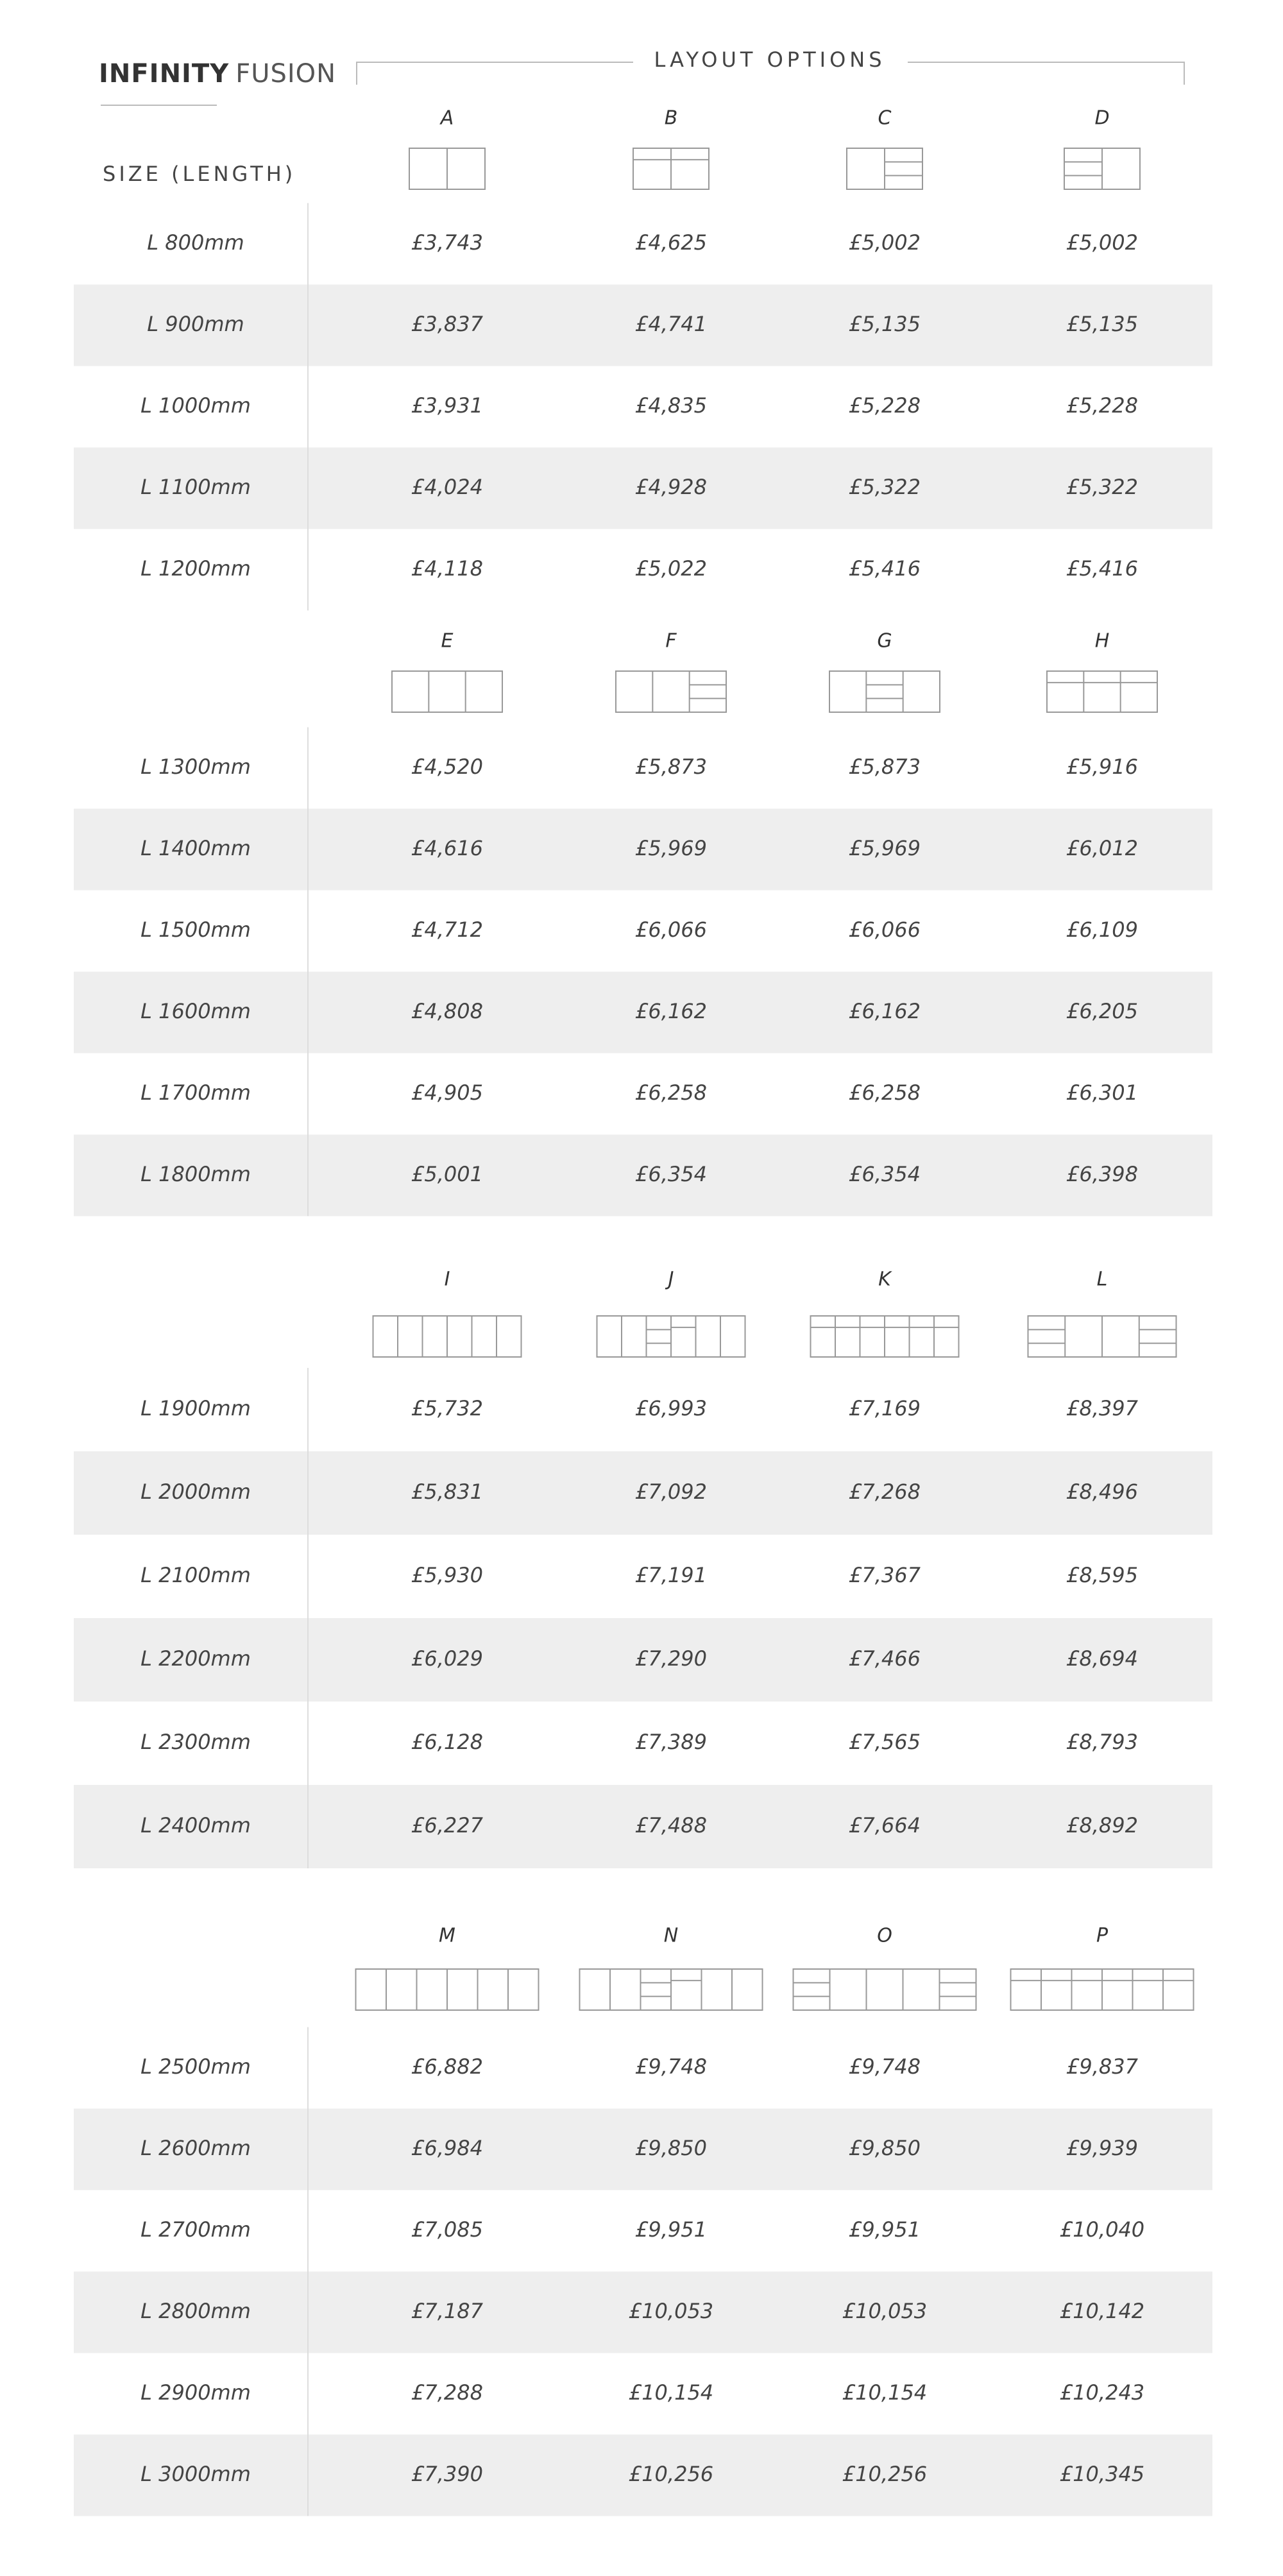 The image size is (1283, 2576). What do you see at coordinates (671, 118) in the screenshot?
I see `layout-letter: B` at bounding box center [671, 118].